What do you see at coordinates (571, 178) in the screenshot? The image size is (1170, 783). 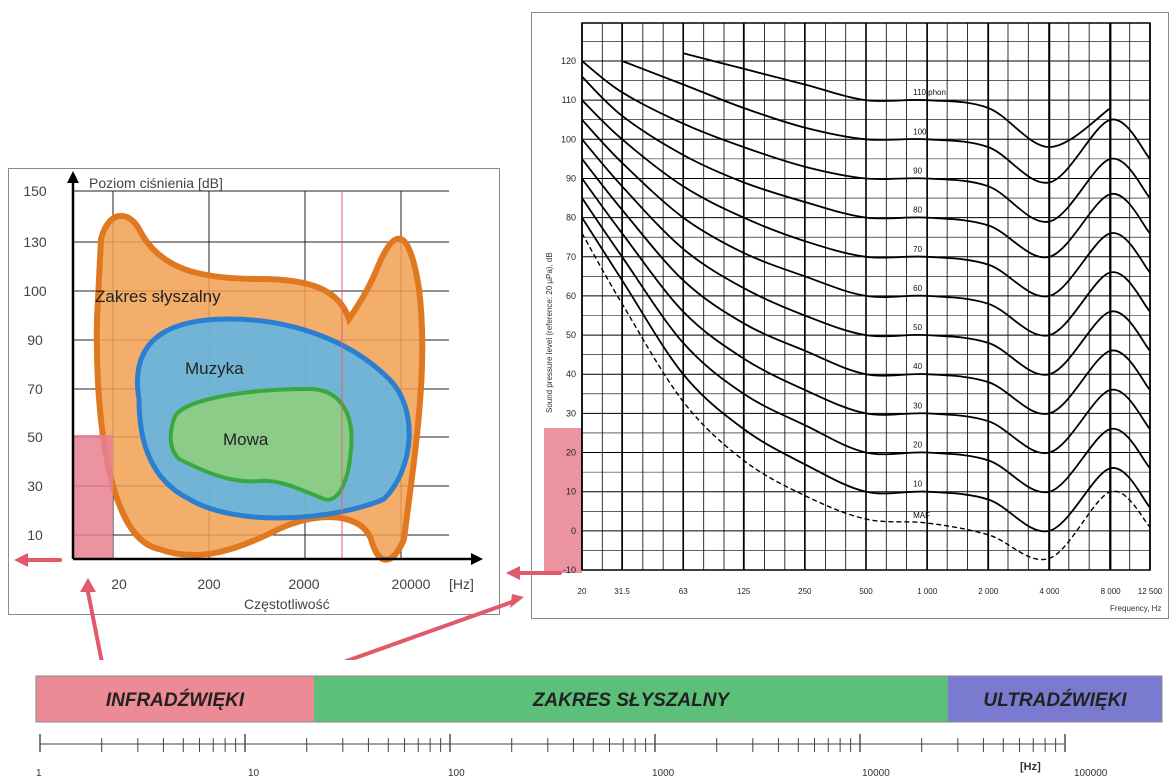 I see `right-y-tick: 90` at bounding box center [571, 178].